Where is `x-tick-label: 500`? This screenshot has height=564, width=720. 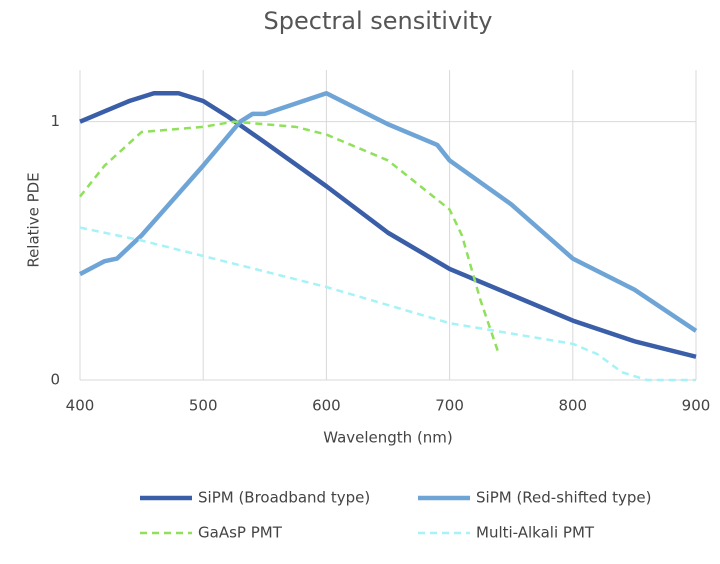 x-tick-label: 500 is located at coordinates (203, 406).